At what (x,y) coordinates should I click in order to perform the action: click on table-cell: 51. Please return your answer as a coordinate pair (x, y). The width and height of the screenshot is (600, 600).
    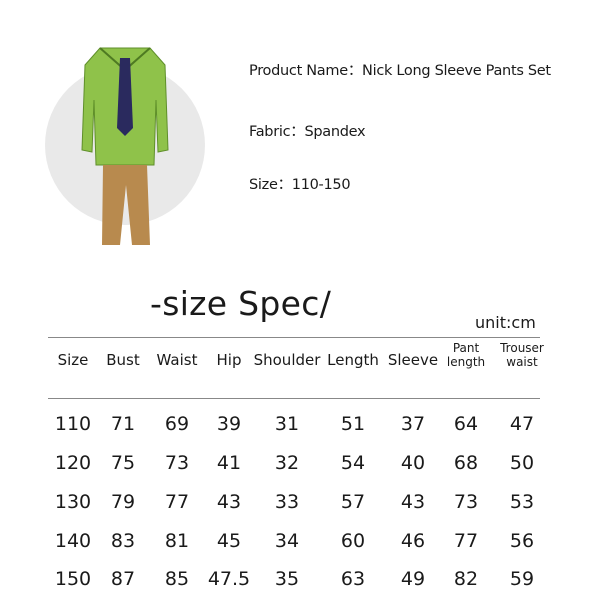
    Looking at the image, I should click on (353, 424).